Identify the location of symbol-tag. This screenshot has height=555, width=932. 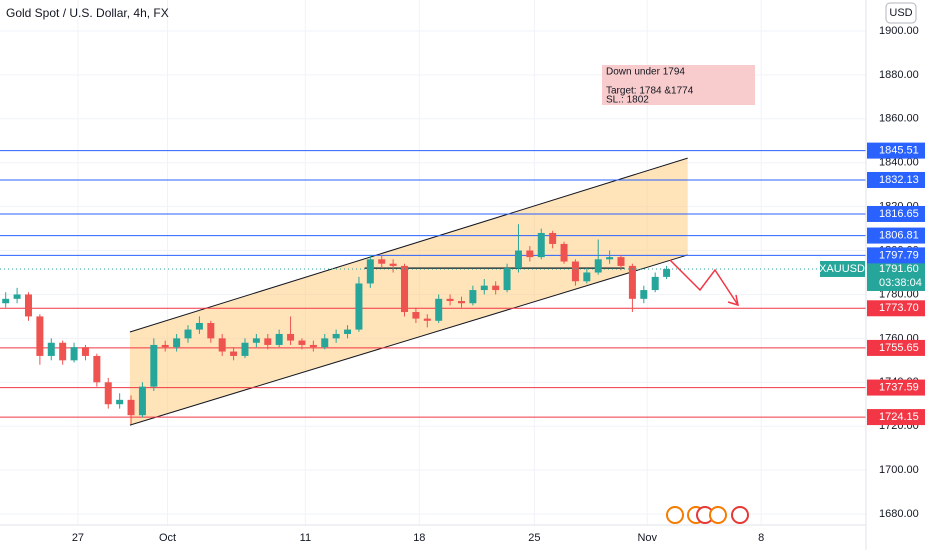
(842, 268).